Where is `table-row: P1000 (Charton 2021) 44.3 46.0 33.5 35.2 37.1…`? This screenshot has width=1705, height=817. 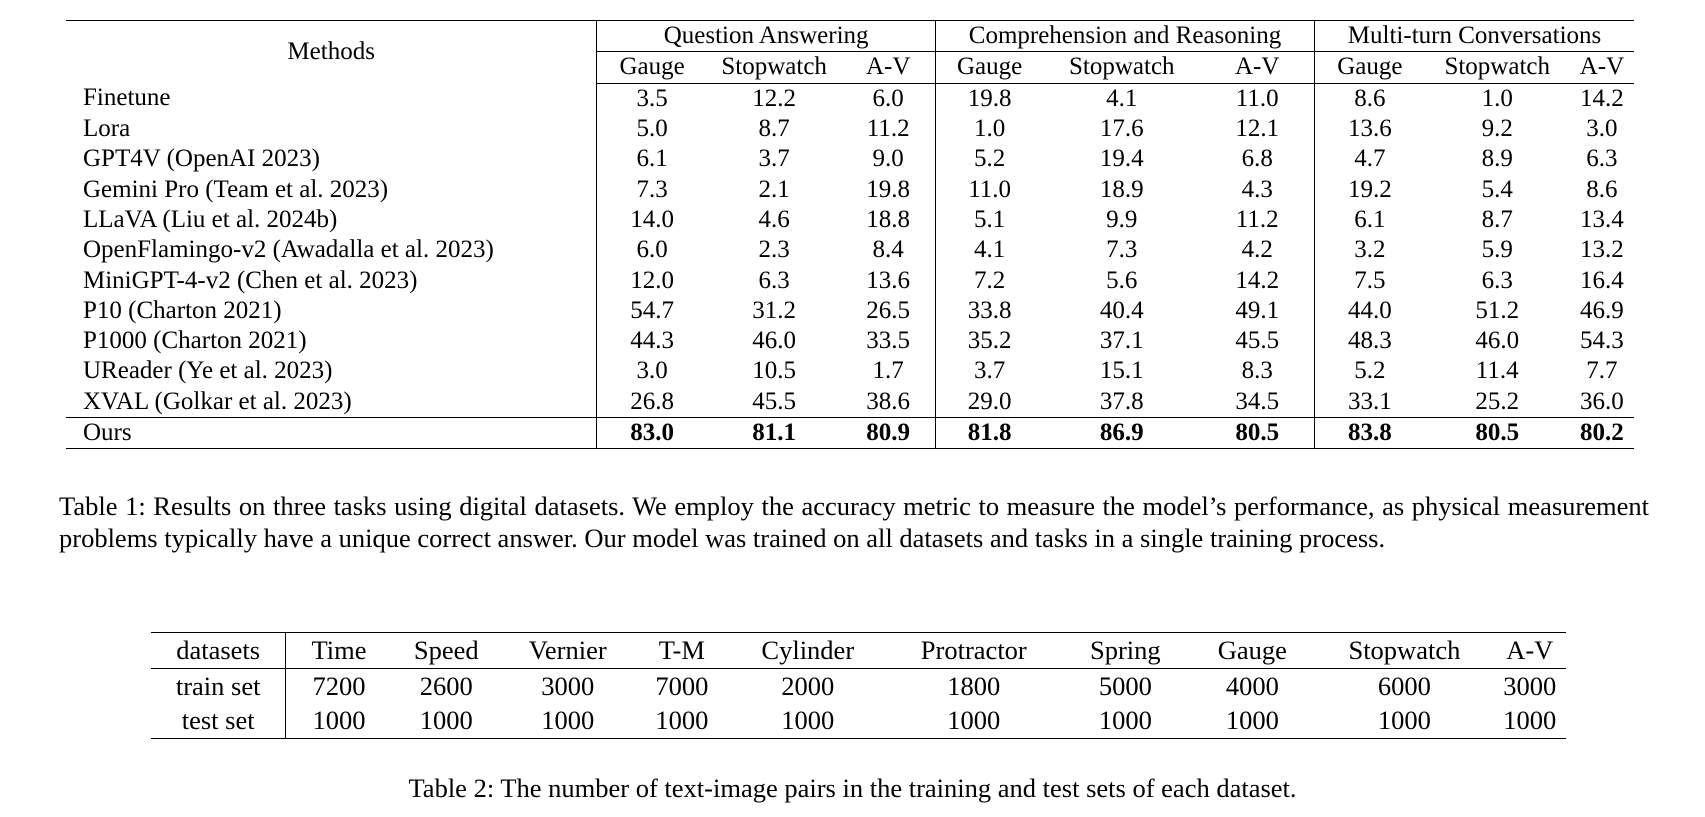 table-row: P1000 (Charton 2021) 44.3 46.0 33.5 35.2 37.1… is located at coordinates (850, 341).